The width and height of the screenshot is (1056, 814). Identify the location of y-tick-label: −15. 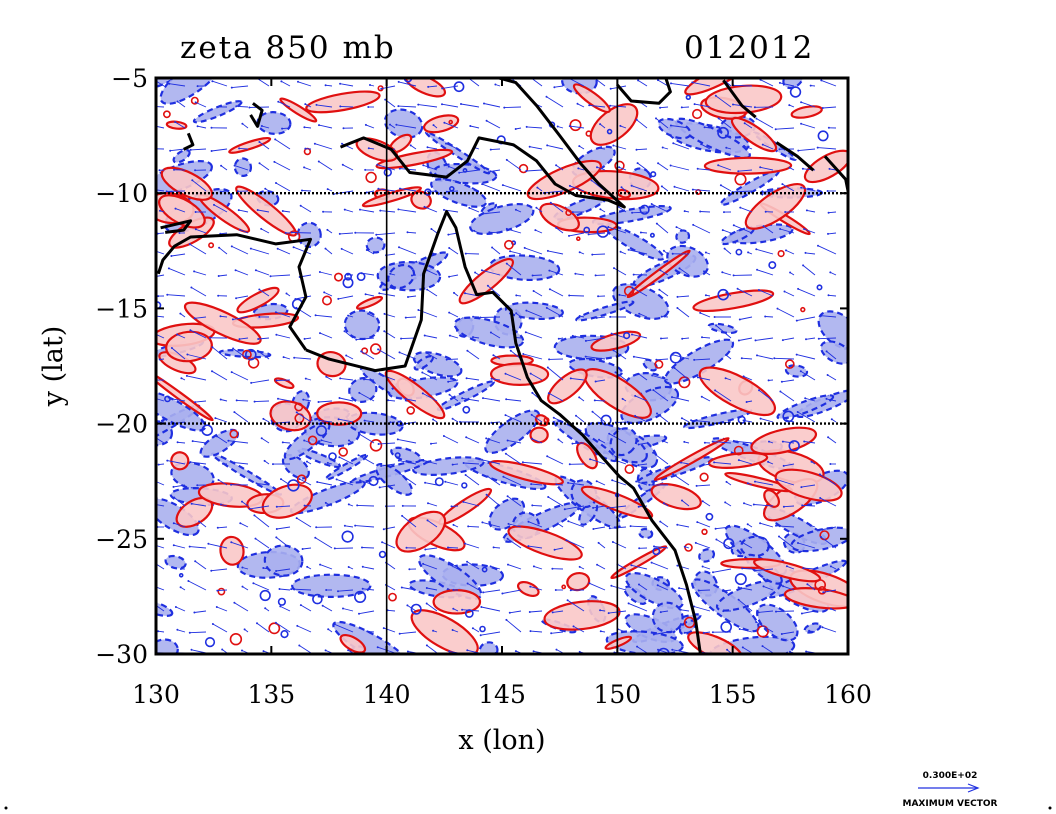
(121, 308).